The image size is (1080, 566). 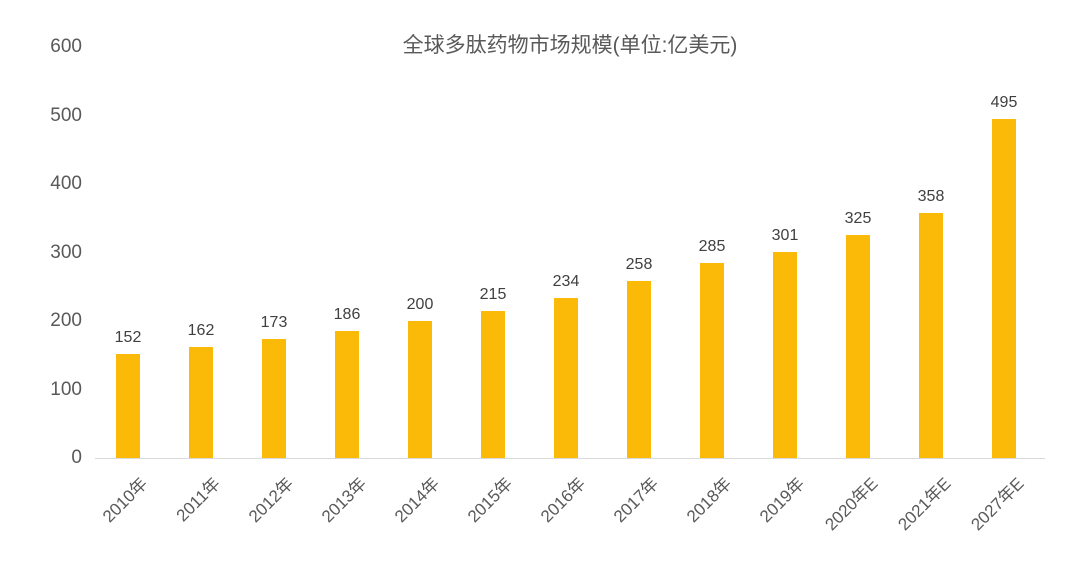 What do you see at coordinates (931, 196) in the screenshot?
I see `bar-value-label: 358` at bounding box center [931, 196].